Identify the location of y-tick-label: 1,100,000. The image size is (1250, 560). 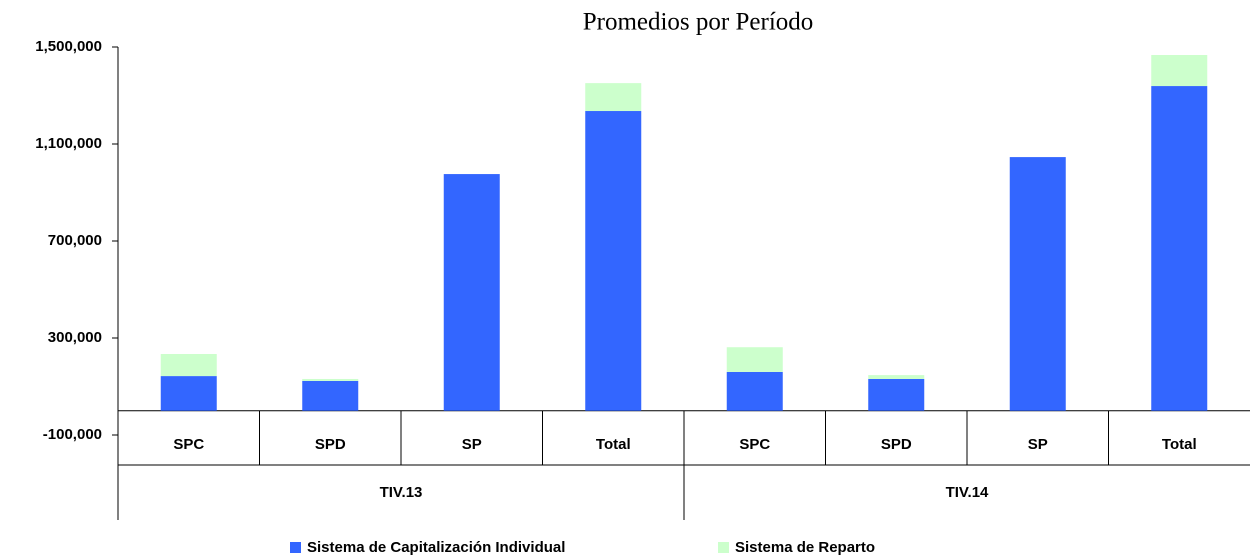
(68, 143).